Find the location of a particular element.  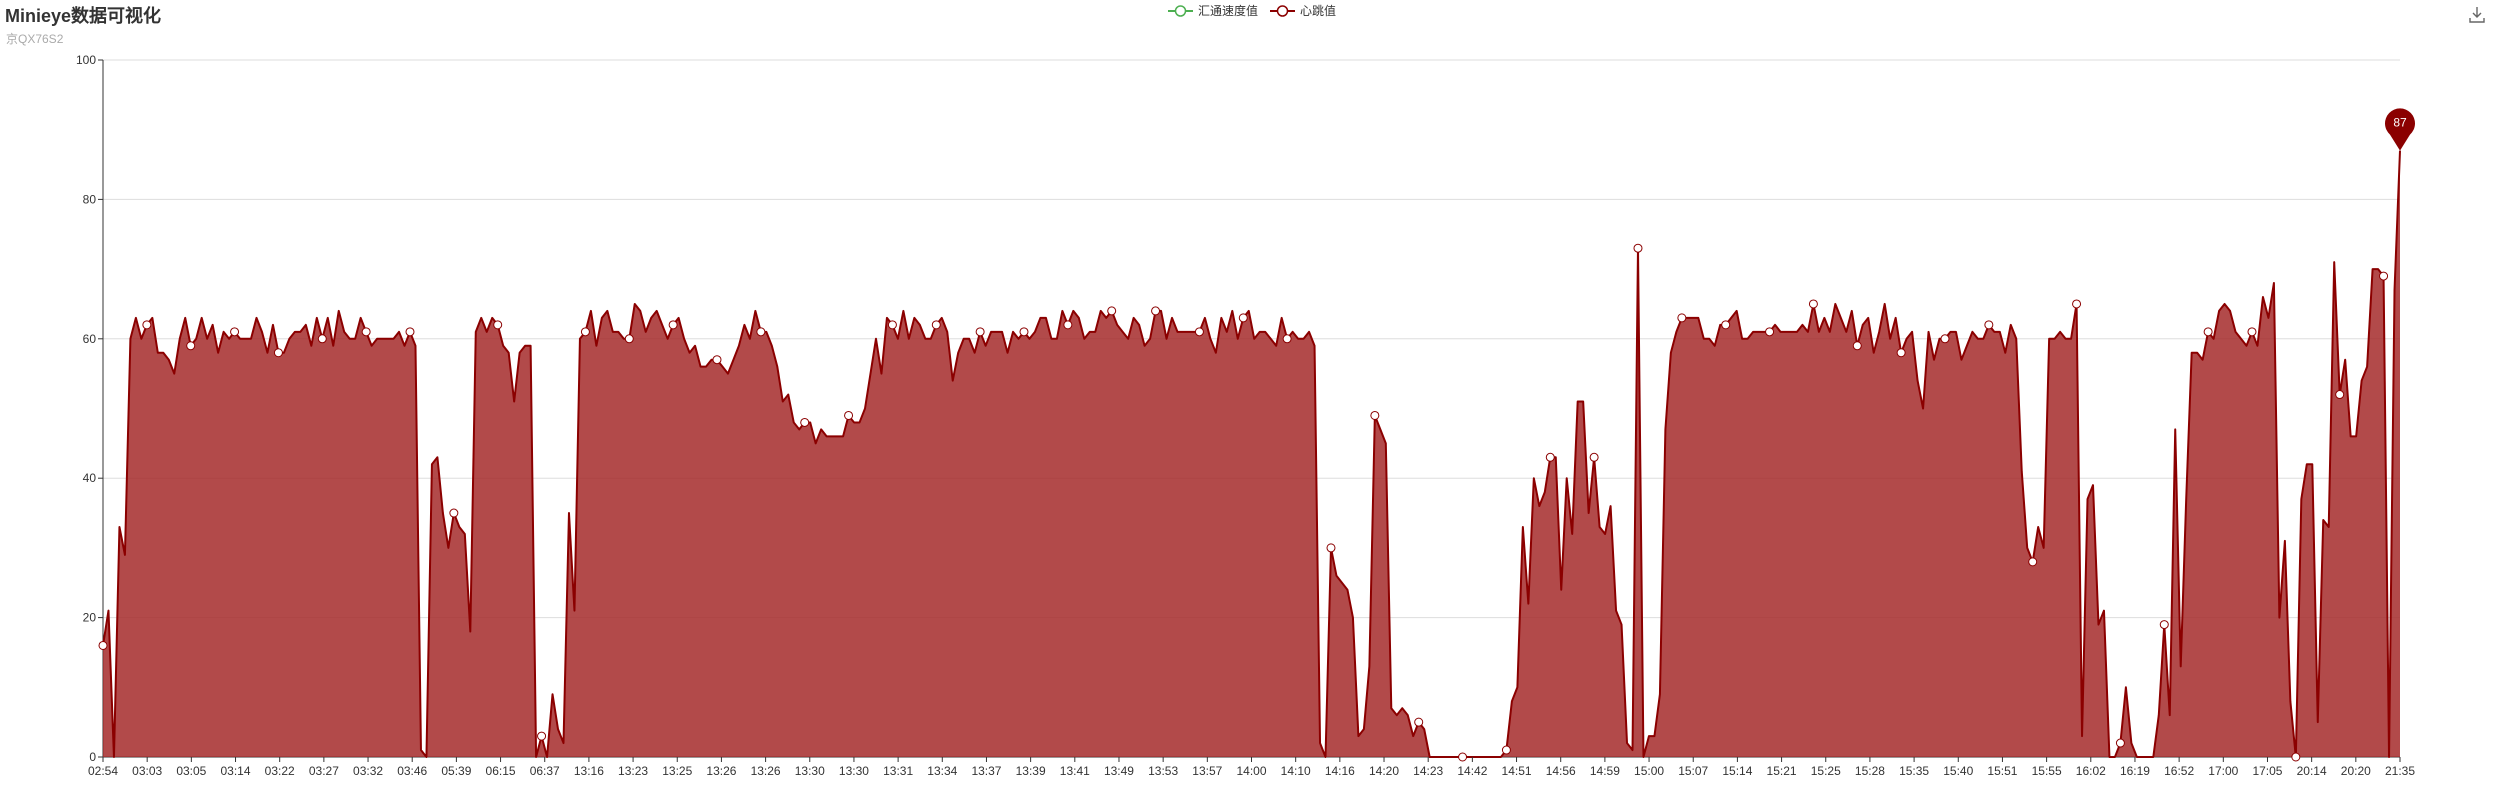

legend-label-heartbeat: 心跳值 is located at coordinates (1318, 11).